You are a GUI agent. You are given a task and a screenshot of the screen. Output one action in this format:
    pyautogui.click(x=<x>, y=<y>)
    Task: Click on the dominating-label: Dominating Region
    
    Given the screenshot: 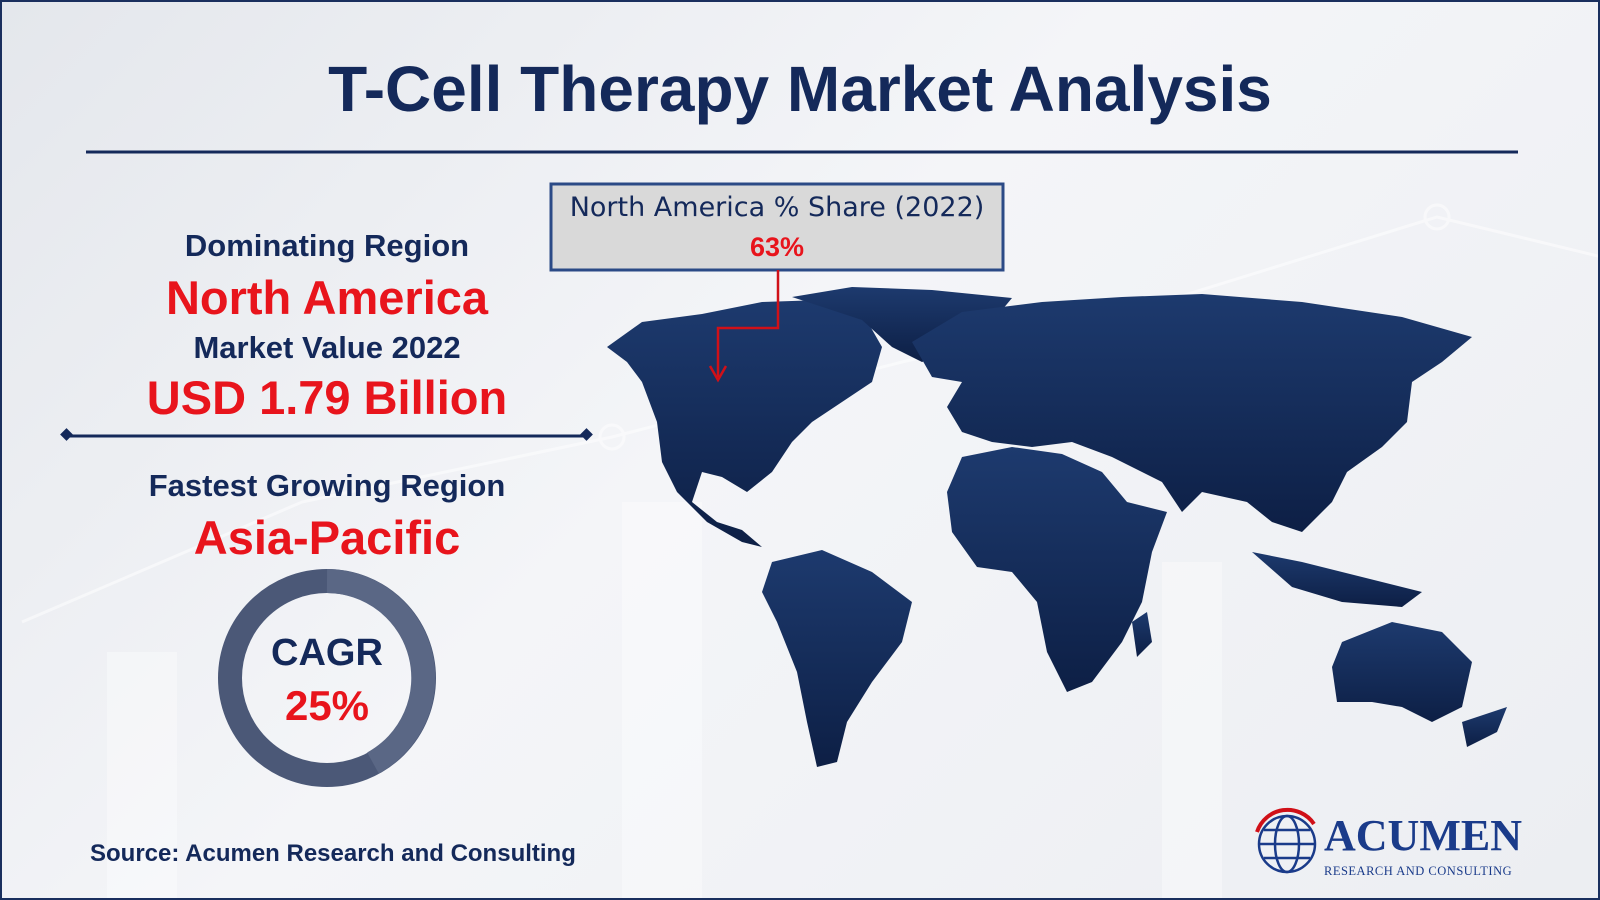 What is the action you would take?
    pyautogui.click(x=327, y=245)
    